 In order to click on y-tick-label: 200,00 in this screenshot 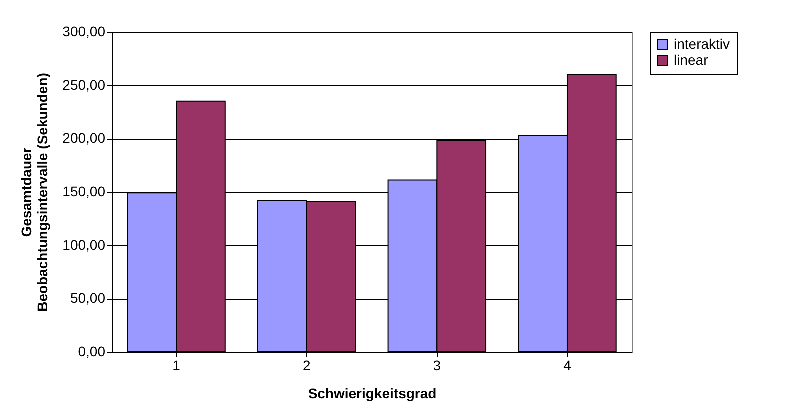, I will do `click(84, 138)`.